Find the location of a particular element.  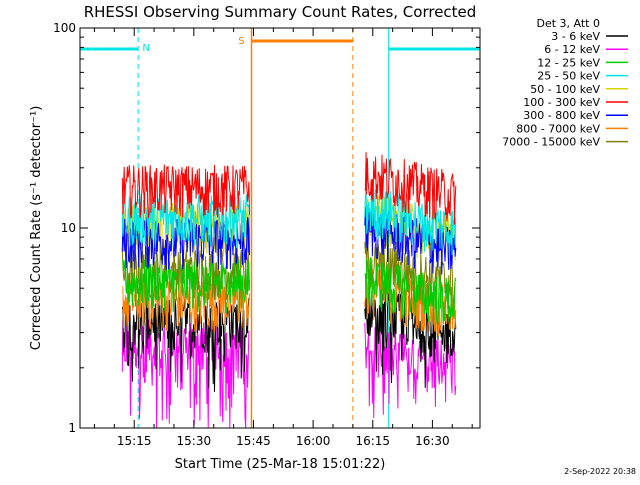

x-tick-label: 15:15 is located at coordinates (134, 441).